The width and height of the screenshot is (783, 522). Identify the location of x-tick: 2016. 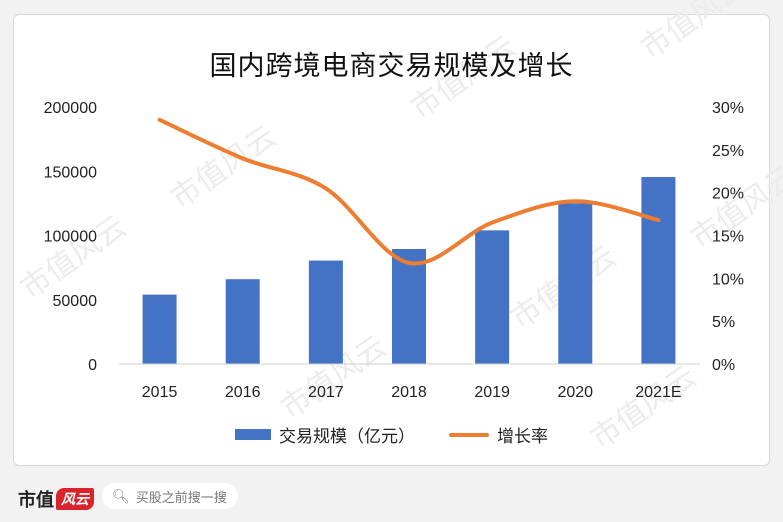
(243, 392).